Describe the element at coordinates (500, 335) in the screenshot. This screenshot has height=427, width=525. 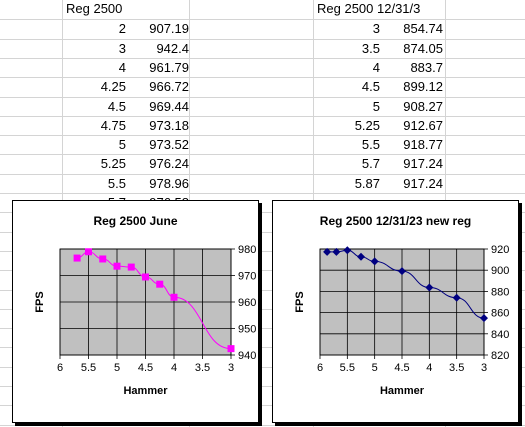
I see `y-tick-label: 840` at that location.